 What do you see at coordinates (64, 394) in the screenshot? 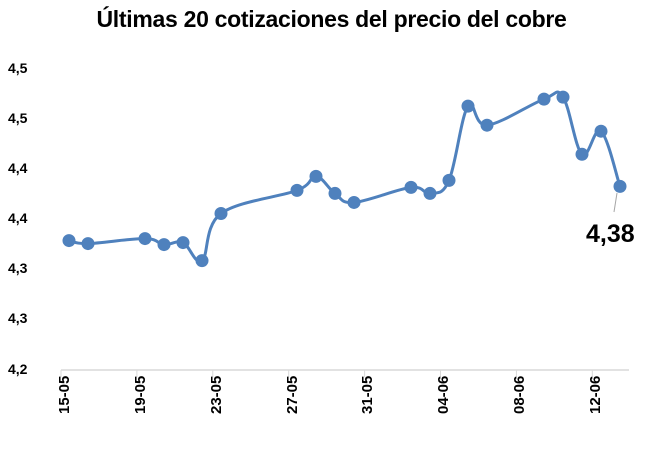
I see `x-tick-label: 15-05` at bounding box center [64, 394].